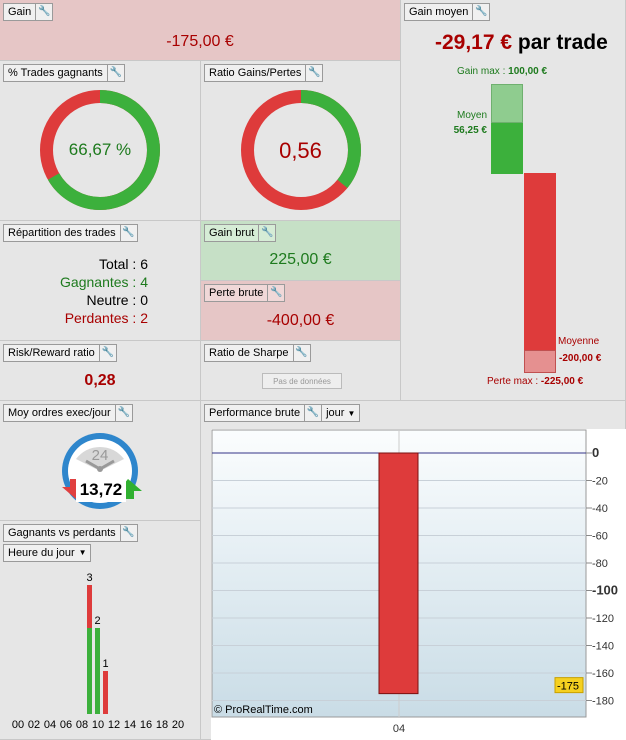  I want to click on perf-tab: Performance brute 🔧 jour ▼, so click(282, 413).